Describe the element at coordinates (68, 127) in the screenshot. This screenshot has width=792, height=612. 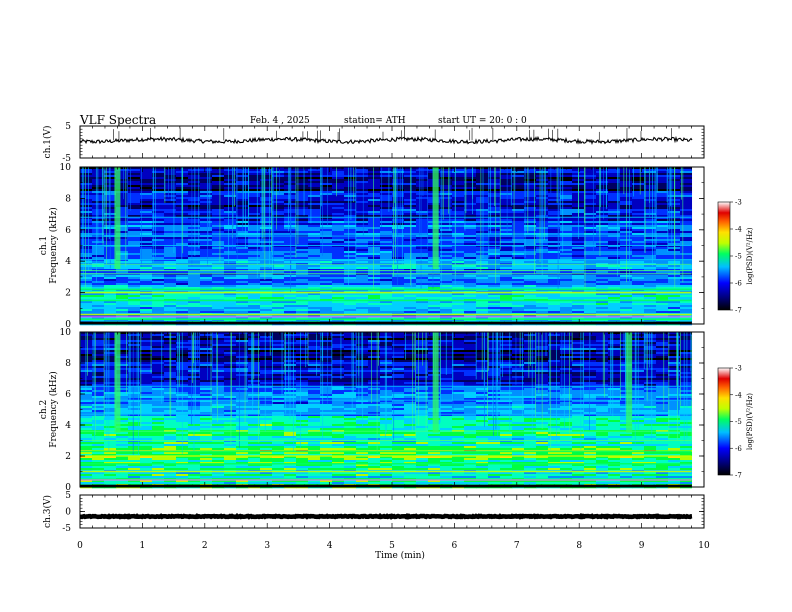
I see `ch1-waveform-ytick-label: 5` at that location.